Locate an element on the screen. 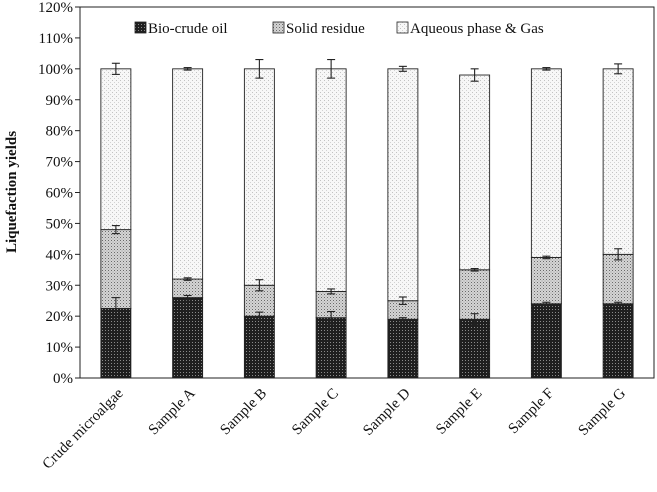  x-tick-label: Sample C is located at coordinates (315, 412).